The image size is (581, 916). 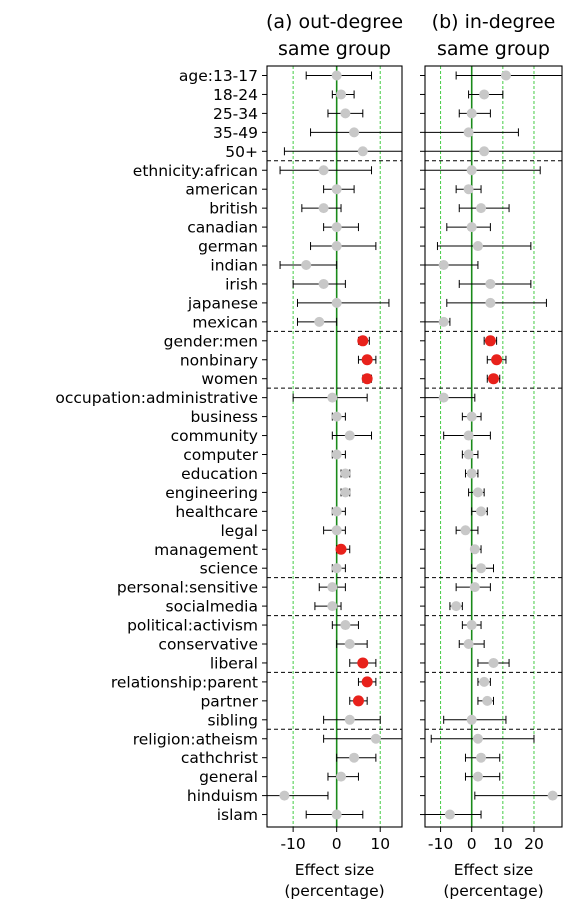 What do you see at coordinates (241, 284) in the screenshot?
I see `row-label: irish` at bounding box center [241, 284].